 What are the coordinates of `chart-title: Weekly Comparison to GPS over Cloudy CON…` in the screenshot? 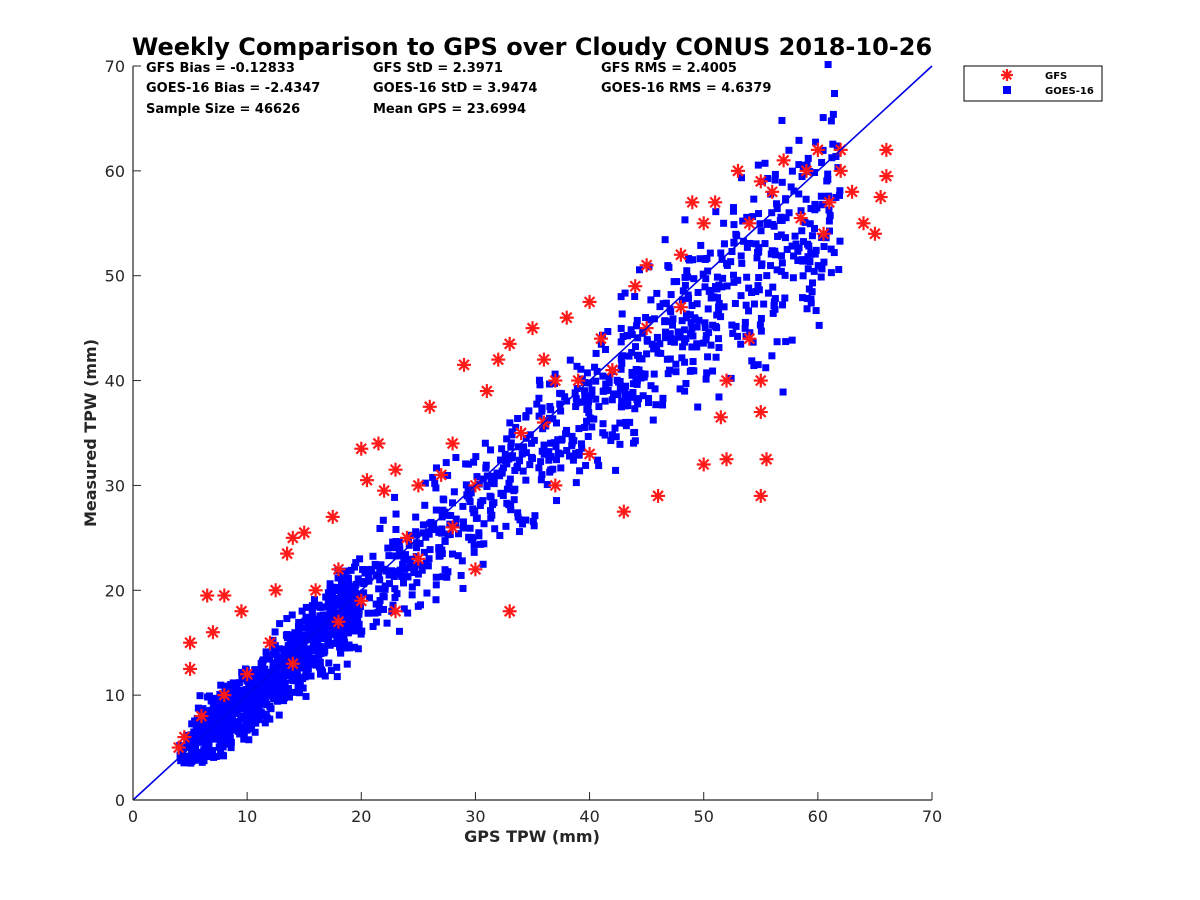 It's located at (532, 47).